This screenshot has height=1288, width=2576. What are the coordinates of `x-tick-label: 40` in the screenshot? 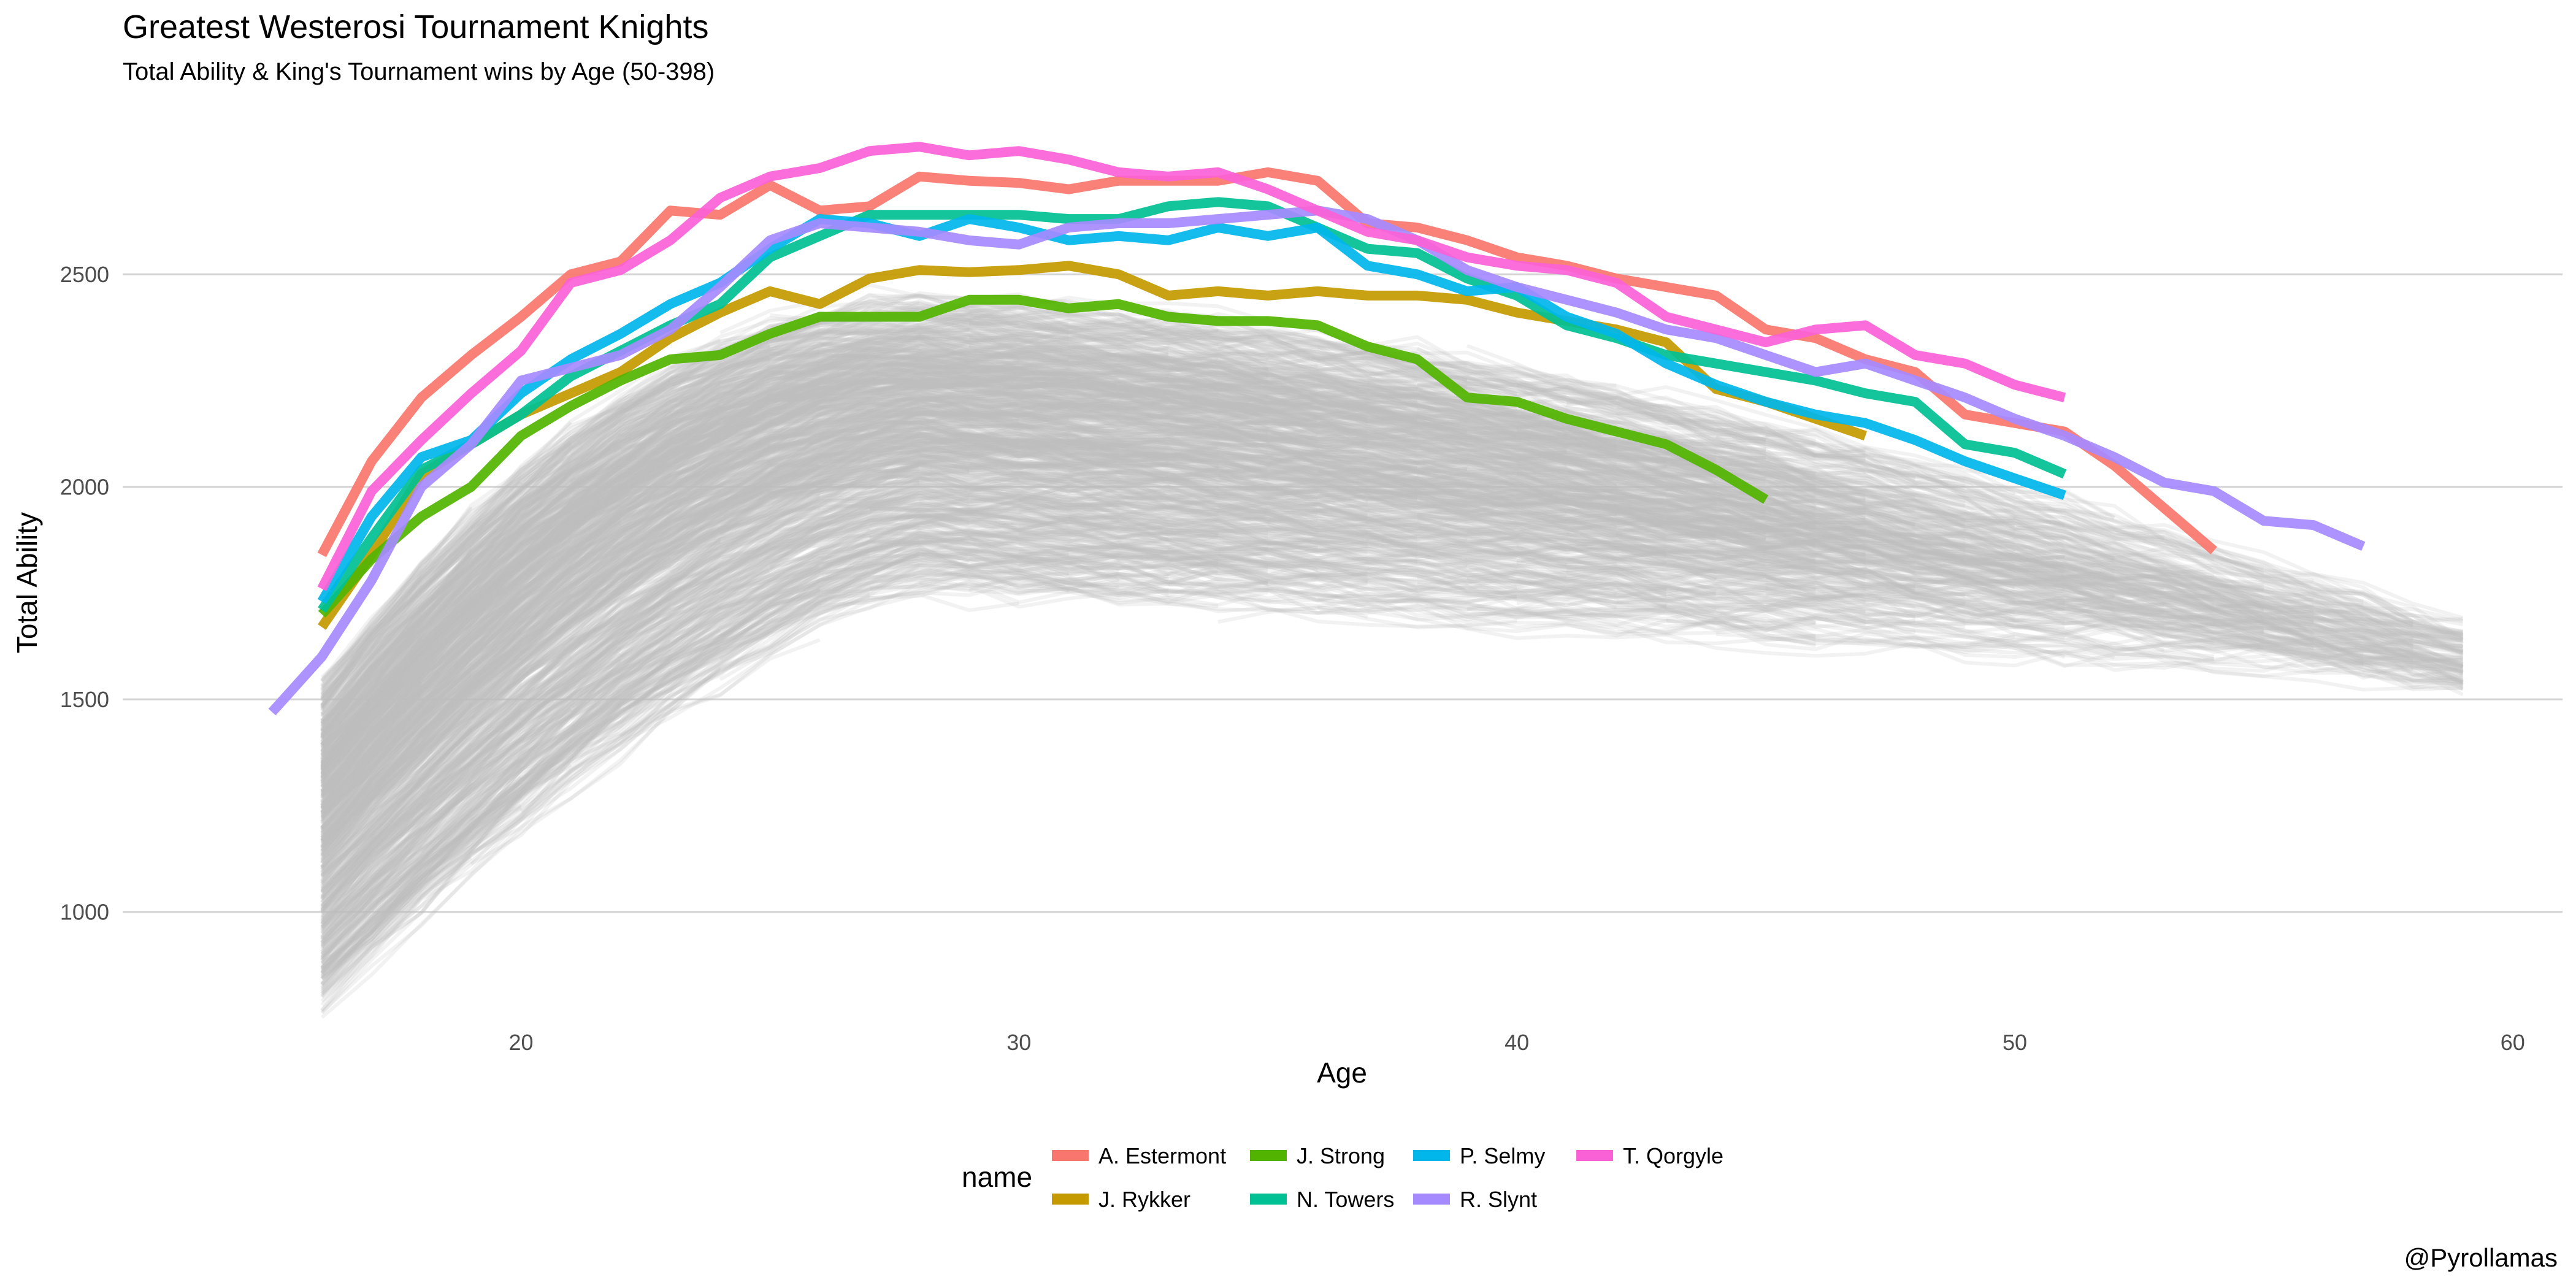 It's located at (1517, 1042).